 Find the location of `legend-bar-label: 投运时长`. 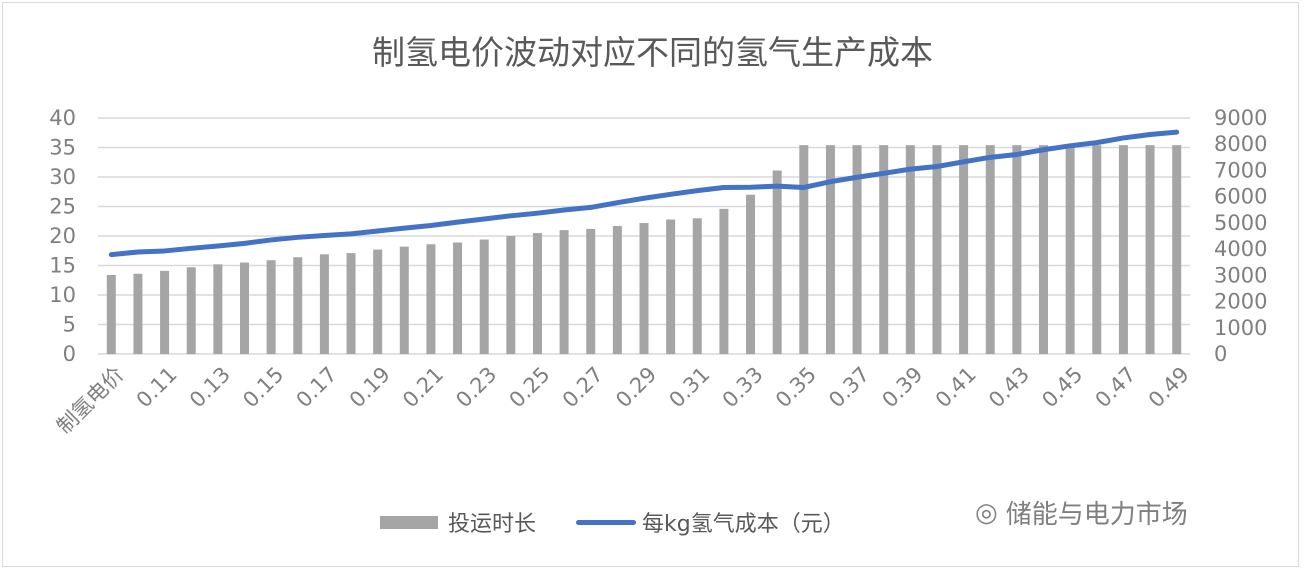

legend-bar-label: 投运时长 is located at coordinates (492, 524).